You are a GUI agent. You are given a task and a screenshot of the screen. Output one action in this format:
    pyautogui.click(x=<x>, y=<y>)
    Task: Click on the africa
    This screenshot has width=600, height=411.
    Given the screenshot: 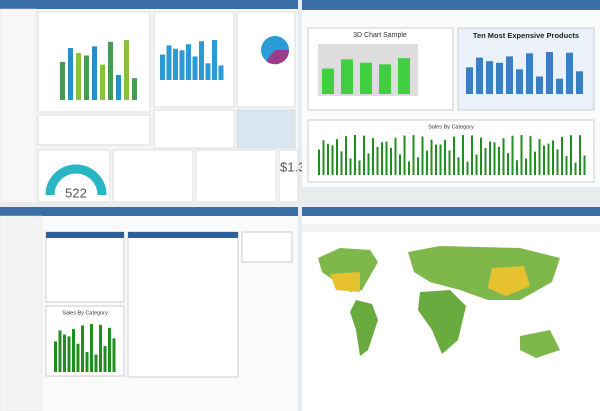 What is the action you would take?
    pyautogui.click(x=442, y=322)
    